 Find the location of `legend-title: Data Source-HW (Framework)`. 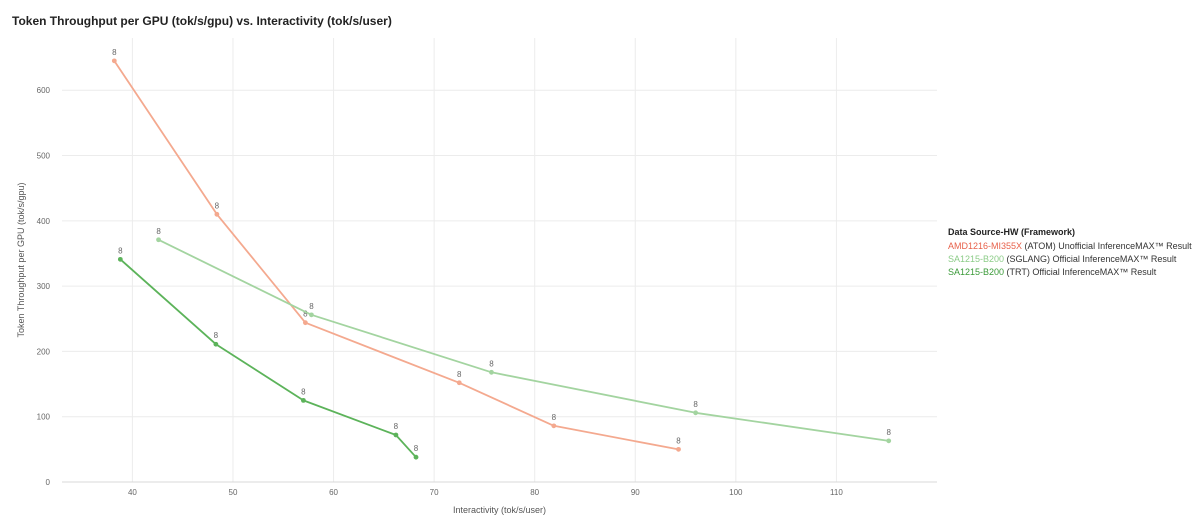

legend-title: Data Source-HW (Framework) is located at coordinates (1012, 232).